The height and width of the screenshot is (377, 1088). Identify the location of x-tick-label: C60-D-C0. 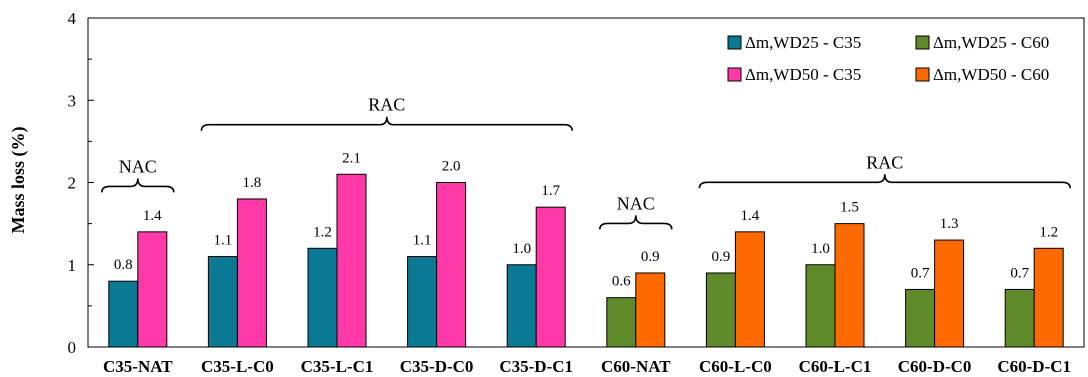
(935, 366).